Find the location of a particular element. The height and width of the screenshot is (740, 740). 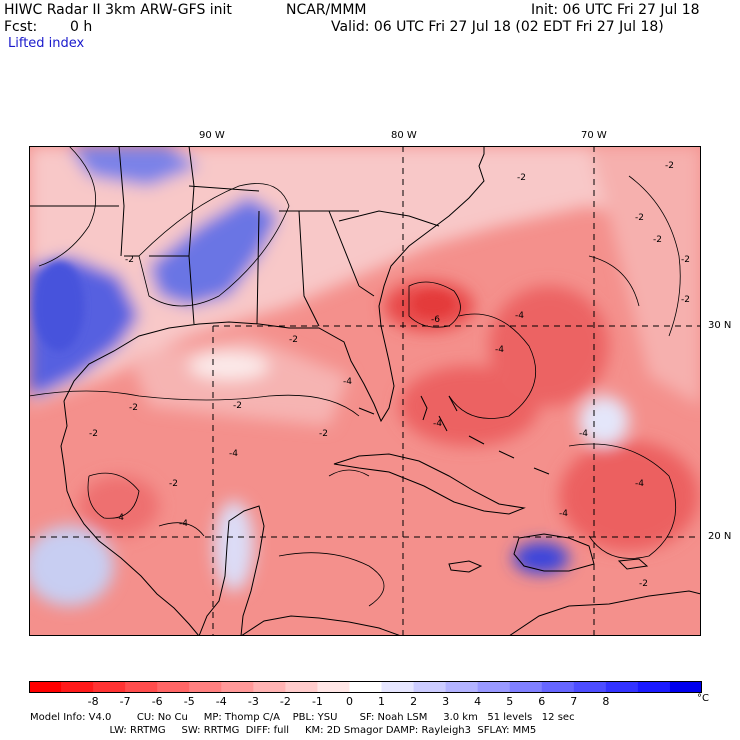

field-lightblue-sw is located at coordinates (71, 566).